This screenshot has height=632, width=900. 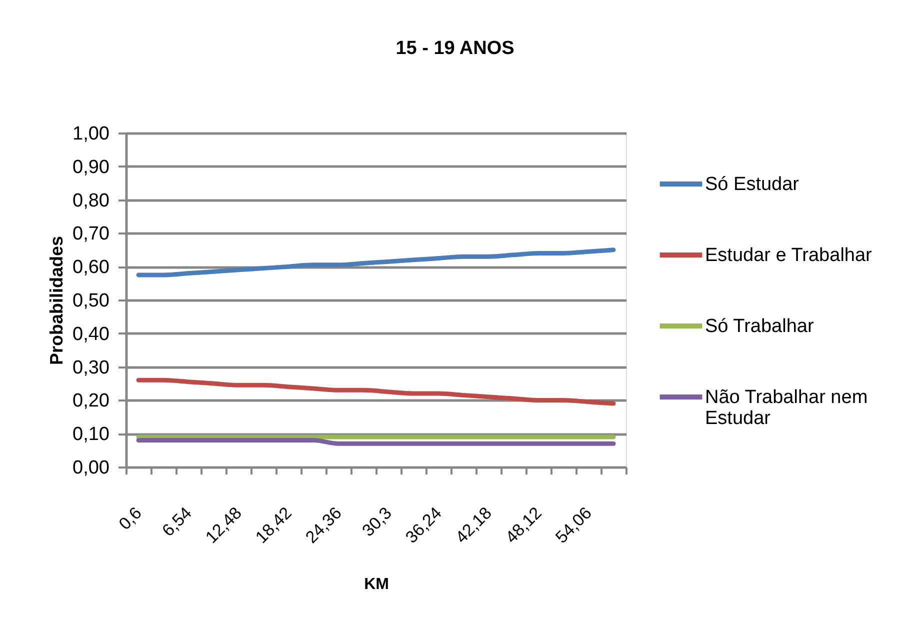 I want to click on x-tick-label: 0,6, so click(x=130, y=518).